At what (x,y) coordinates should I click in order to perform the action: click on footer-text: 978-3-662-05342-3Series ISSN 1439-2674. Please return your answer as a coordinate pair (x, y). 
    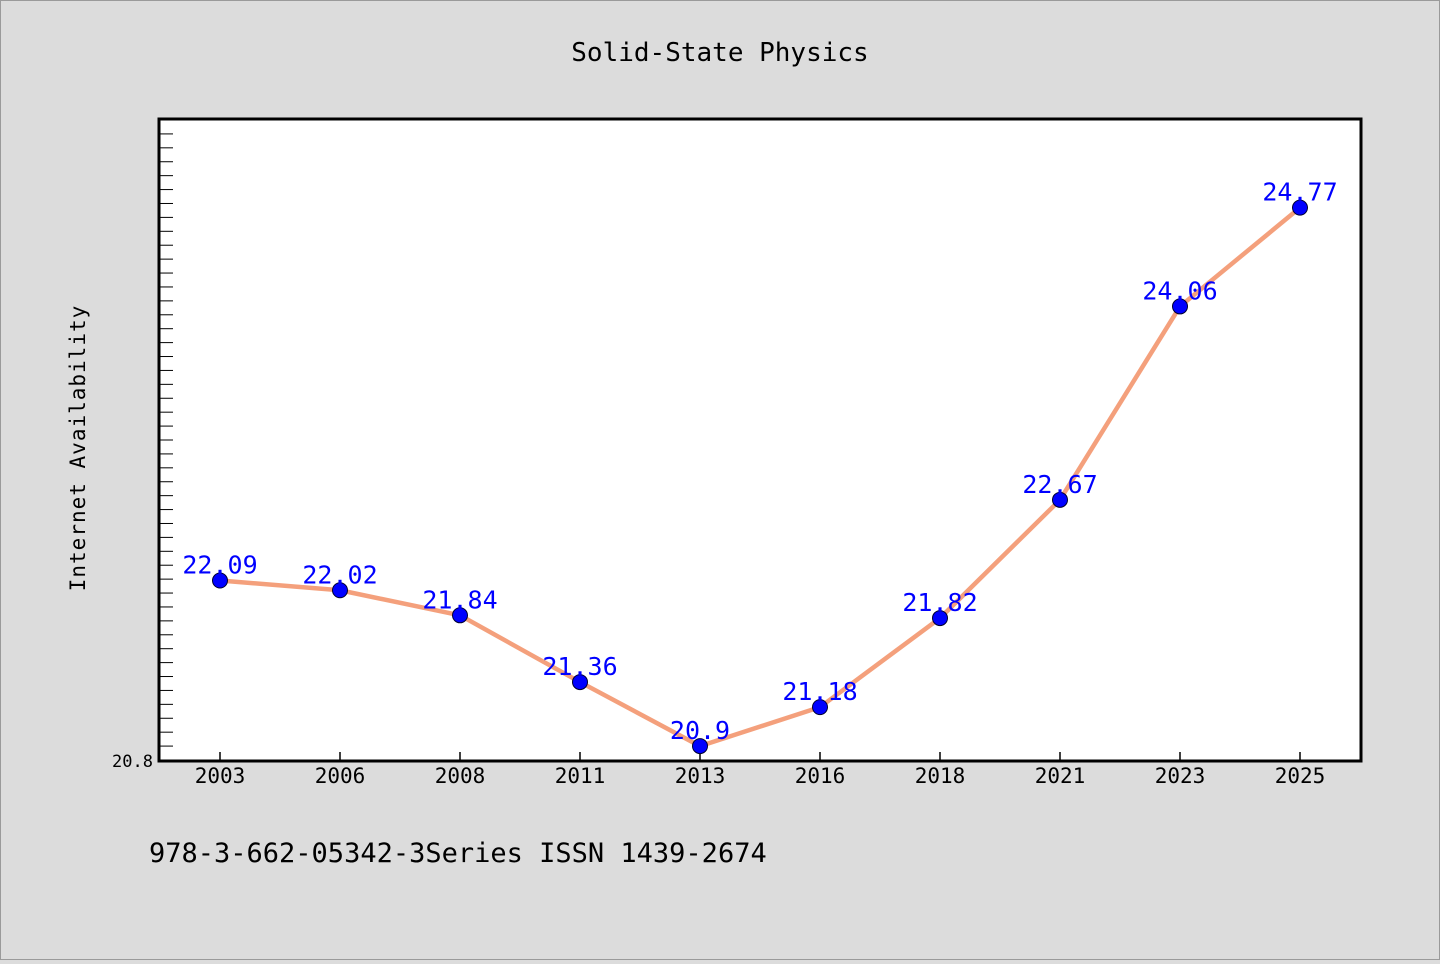
    Looking at the image, I should click on (458, 853).